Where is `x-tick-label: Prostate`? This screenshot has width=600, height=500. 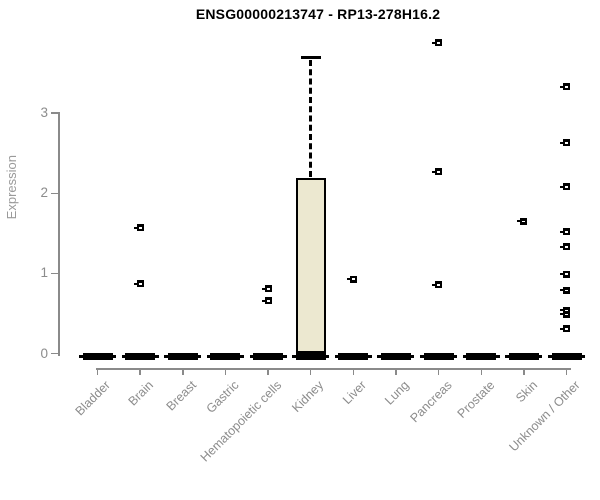 x-tick-label: Prostate is located at coordinates (476, 399).